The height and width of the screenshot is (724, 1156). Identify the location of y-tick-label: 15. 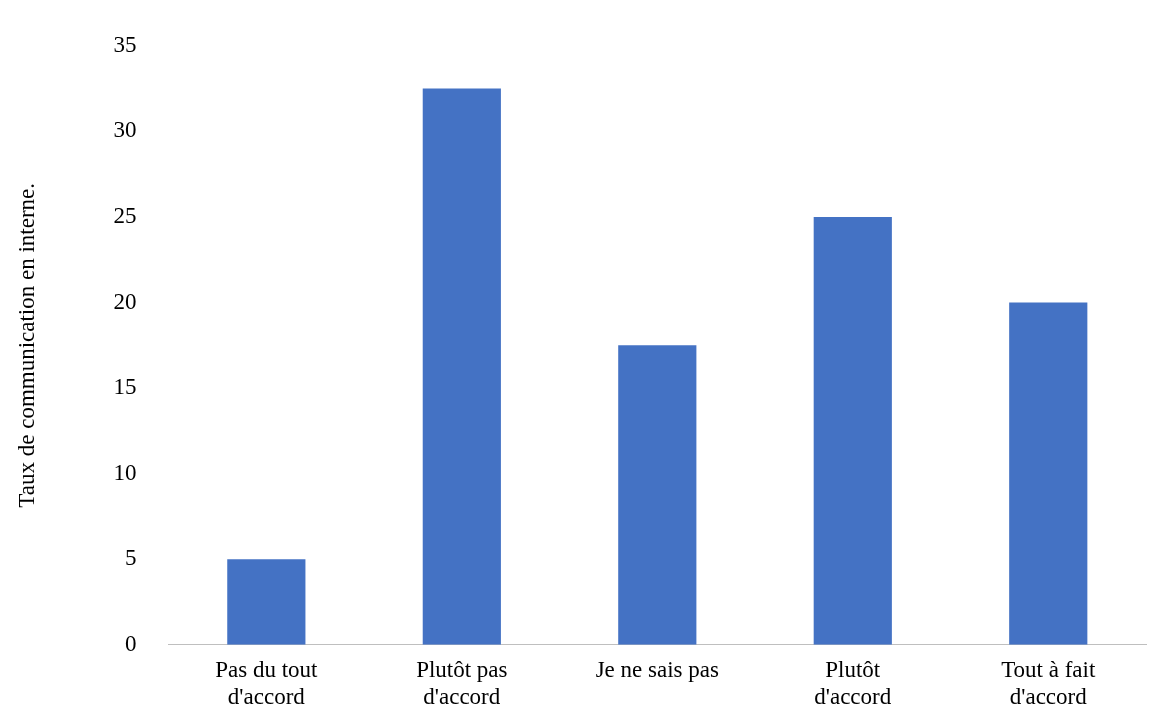
(125, 387).